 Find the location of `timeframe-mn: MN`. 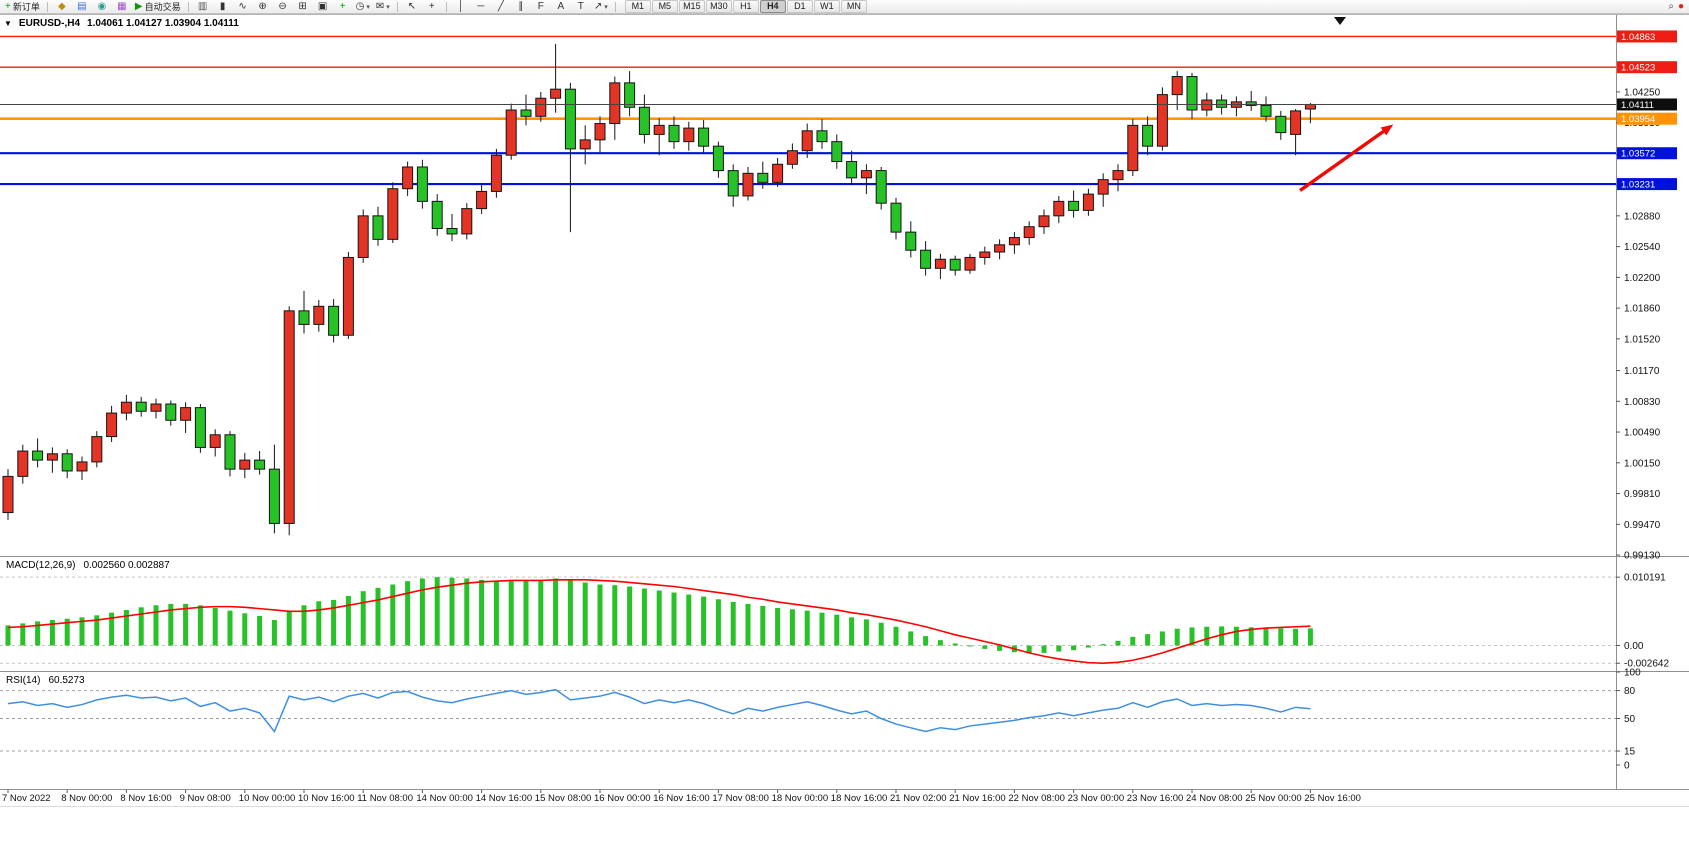

timeframe-mn: MN is located at coordinates (853, 6).